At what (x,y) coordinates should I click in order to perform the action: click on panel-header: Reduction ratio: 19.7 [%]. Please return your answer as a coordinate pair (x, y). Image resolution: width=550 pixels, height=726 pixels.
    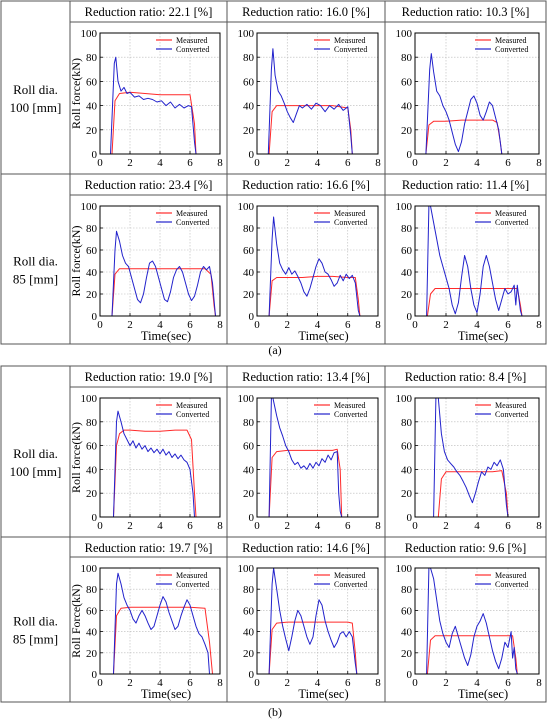
    Looking at the image, I should click on (149, 548).